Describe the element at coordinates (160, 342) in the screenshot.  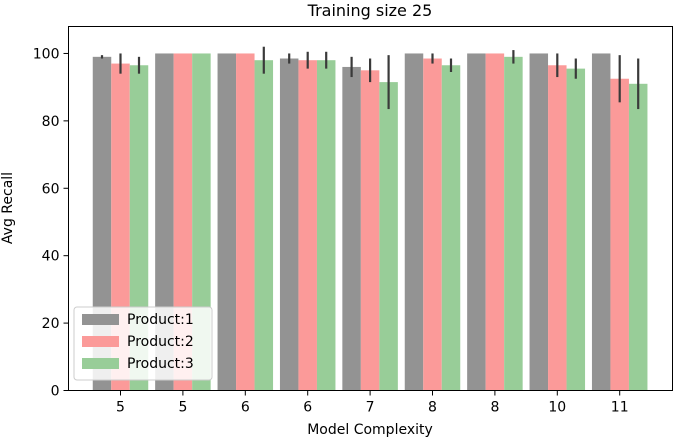
I see `legend-label-2: Product:2` at that location.